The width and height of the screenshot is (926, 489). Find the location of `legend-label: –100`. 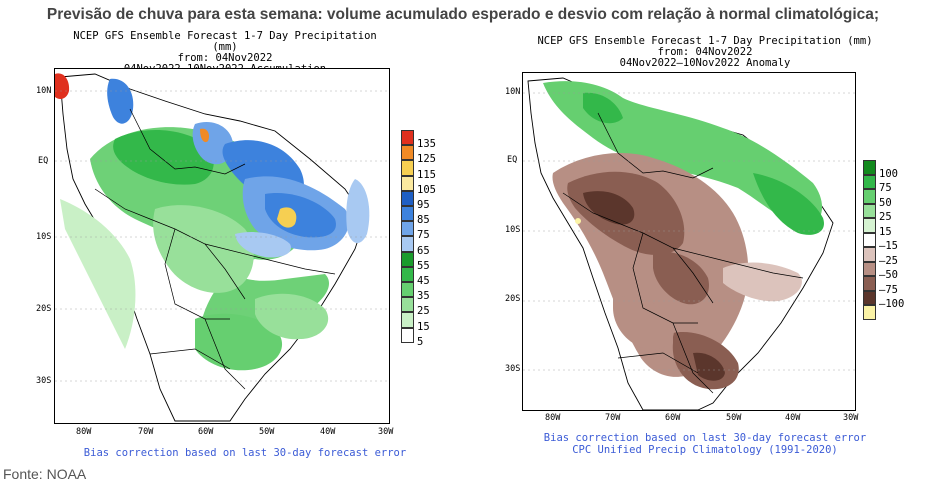

legend-label: –100 is located at coordinates (892, 304).